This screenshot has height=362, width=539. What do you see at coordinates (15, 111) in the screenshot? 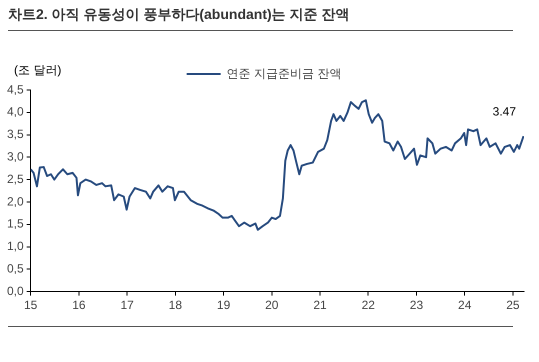
I see `y-tick-label: 4,0` at bounding box center [15, 111].